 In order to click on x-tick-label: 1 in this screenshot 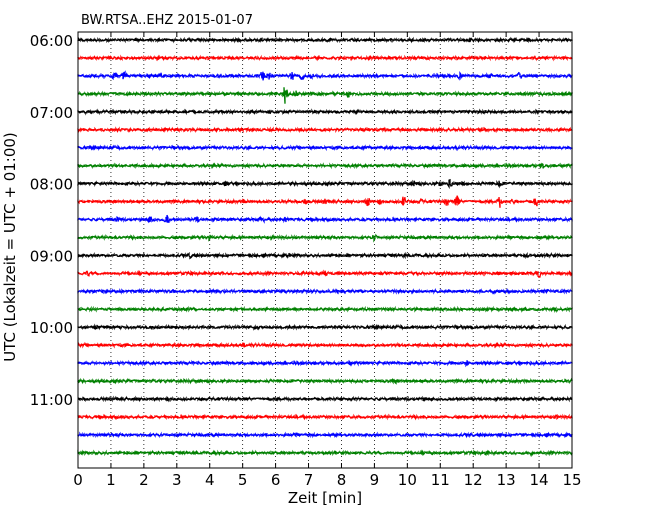, I will do `click(111, 480)`.